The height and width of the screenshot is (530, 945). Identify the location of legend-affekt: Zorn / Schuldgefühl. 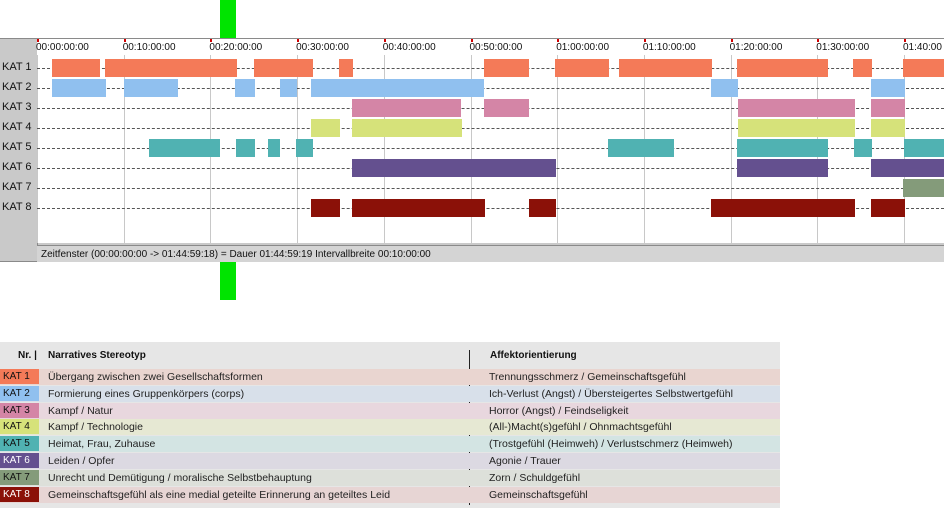
(535, 477).